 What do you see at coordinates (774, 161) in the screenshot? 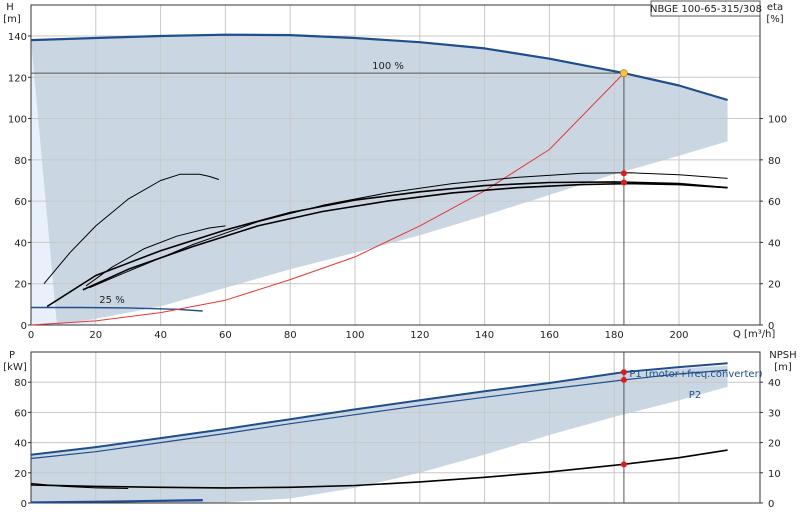
I see `y-right-tick-label: 80` at bounding box center [774, 161].